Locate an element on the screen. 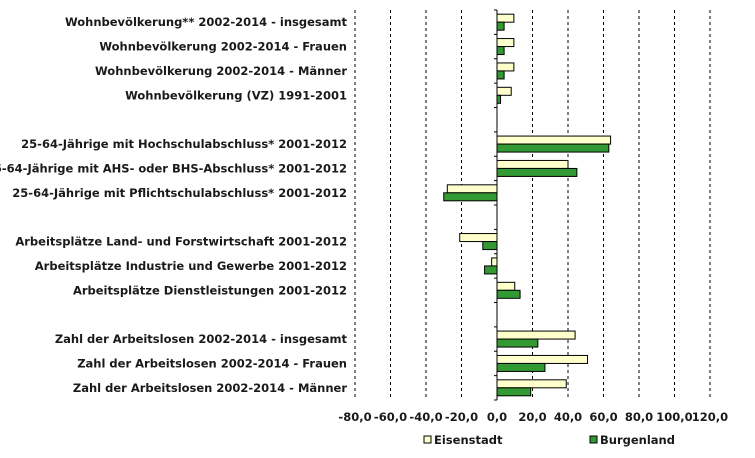 Image resolution: width=755 pixels, height=458 pixels. category-label: Wohnbevölkerung 2002-2014 - Frauen is located at coordinates (223, 47).